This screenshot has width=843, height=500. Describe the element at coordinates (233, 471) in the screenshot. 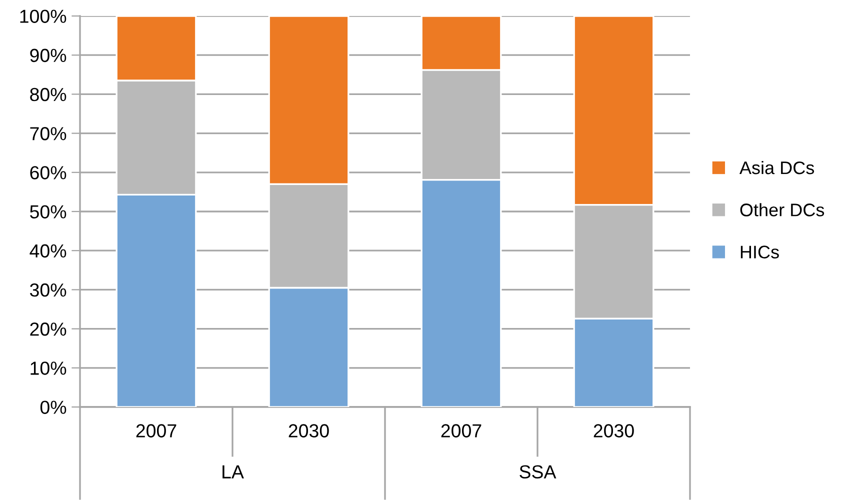

I see `text: LA` at that location.